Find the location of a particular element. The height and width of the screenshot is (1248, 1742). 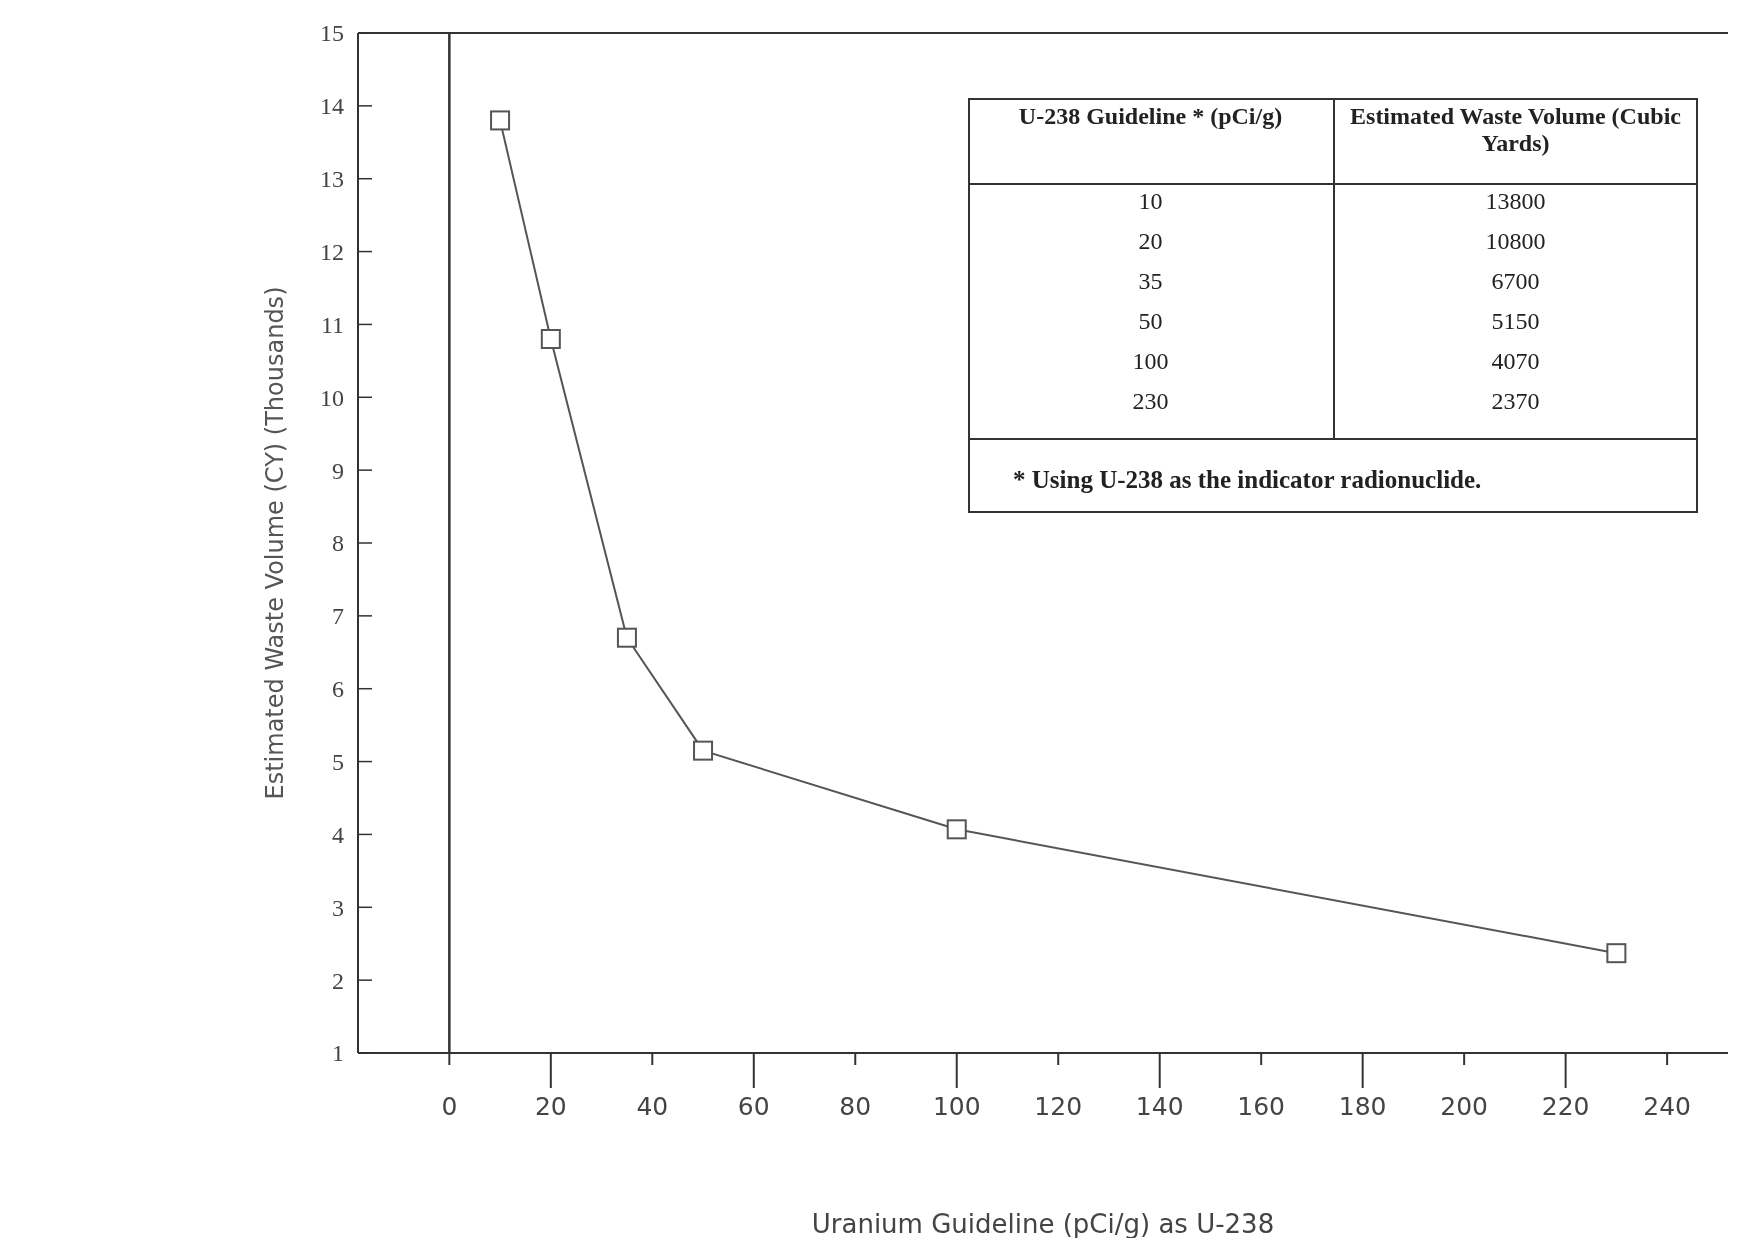

y-tick-label: 9 is located at coordinates (338, 470).